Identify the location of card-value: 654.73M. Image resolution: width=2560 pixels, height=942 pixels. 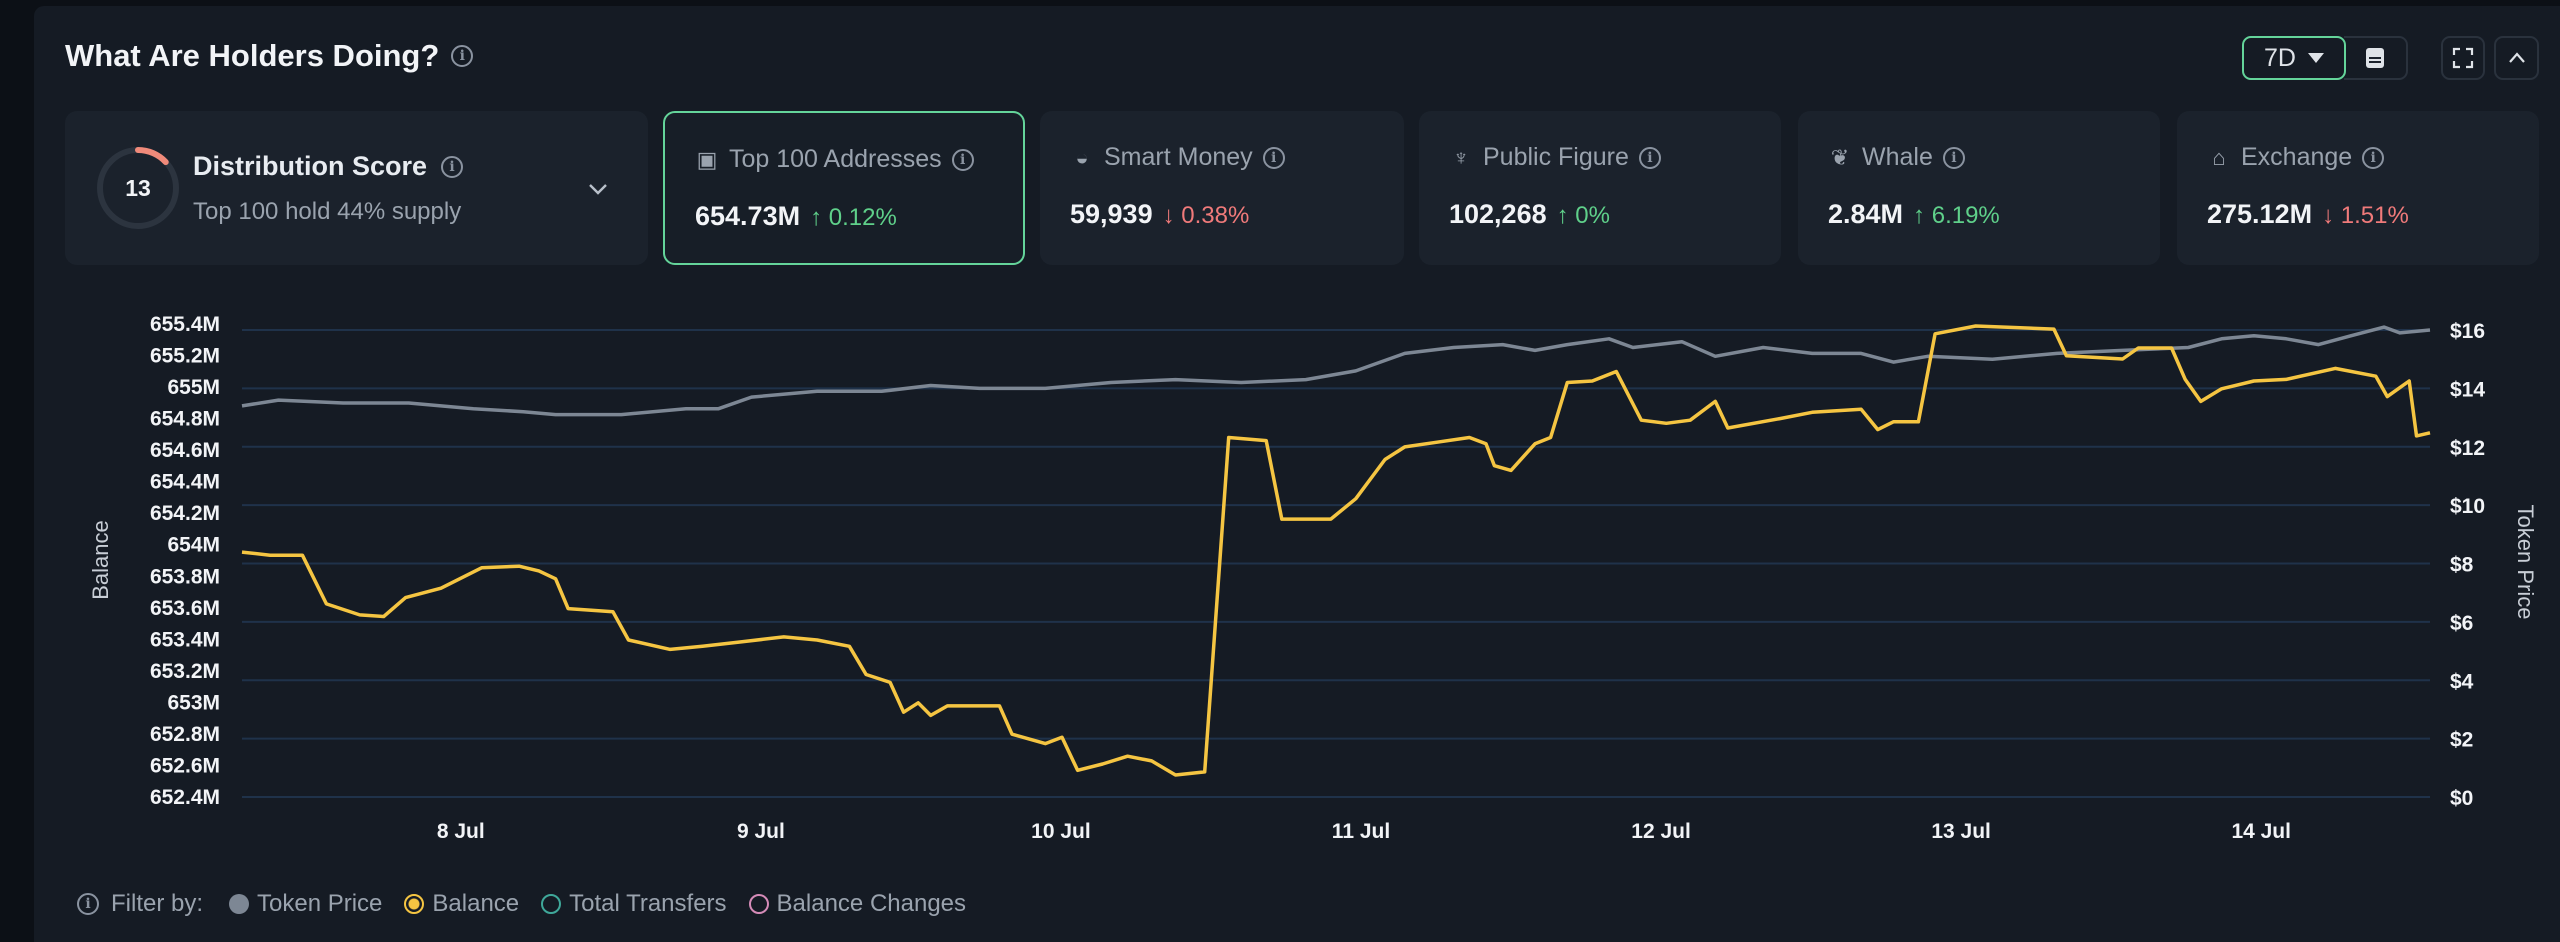
(748, 216).